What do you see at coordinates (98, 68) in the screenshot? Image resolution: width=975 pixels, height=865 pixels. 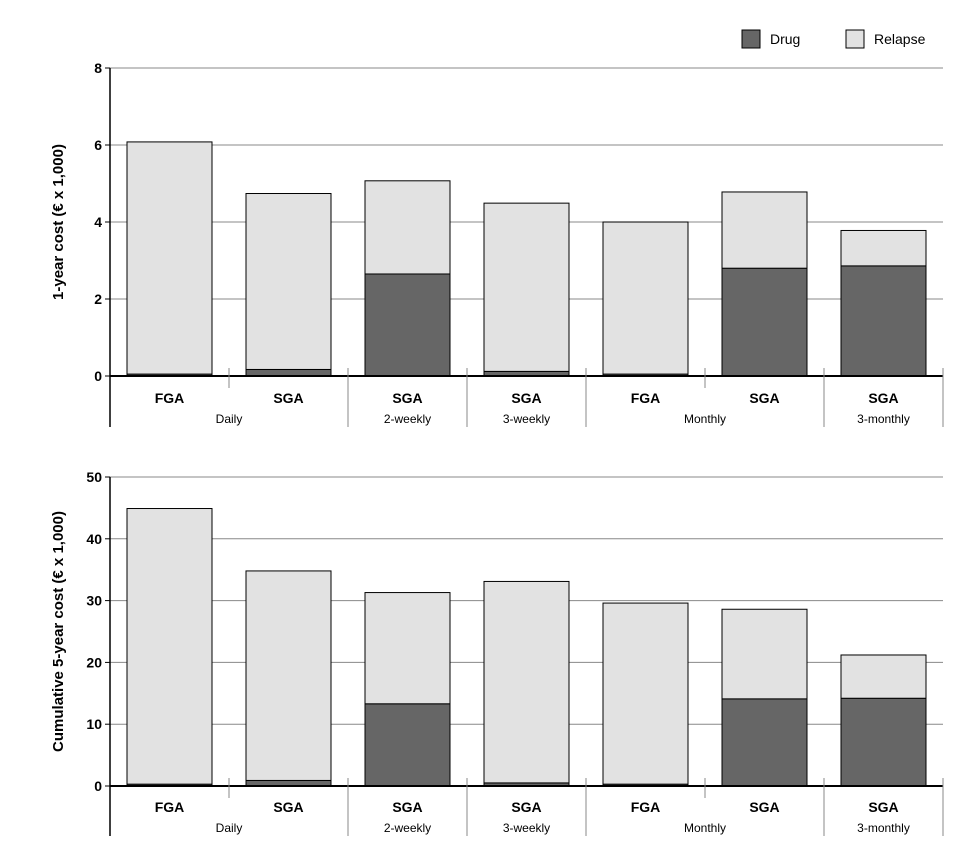 I see `y-tick-label: 8` at bounding box center [98, 68].